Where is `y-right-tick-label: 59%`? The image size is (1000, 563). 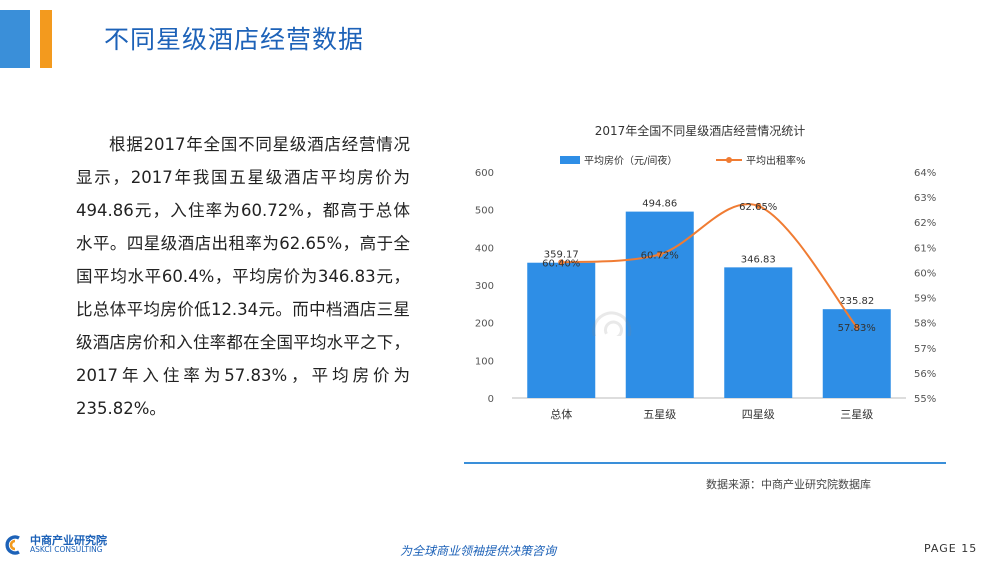
y-right-tick-label: 59% is located at coordinates (925, 299).